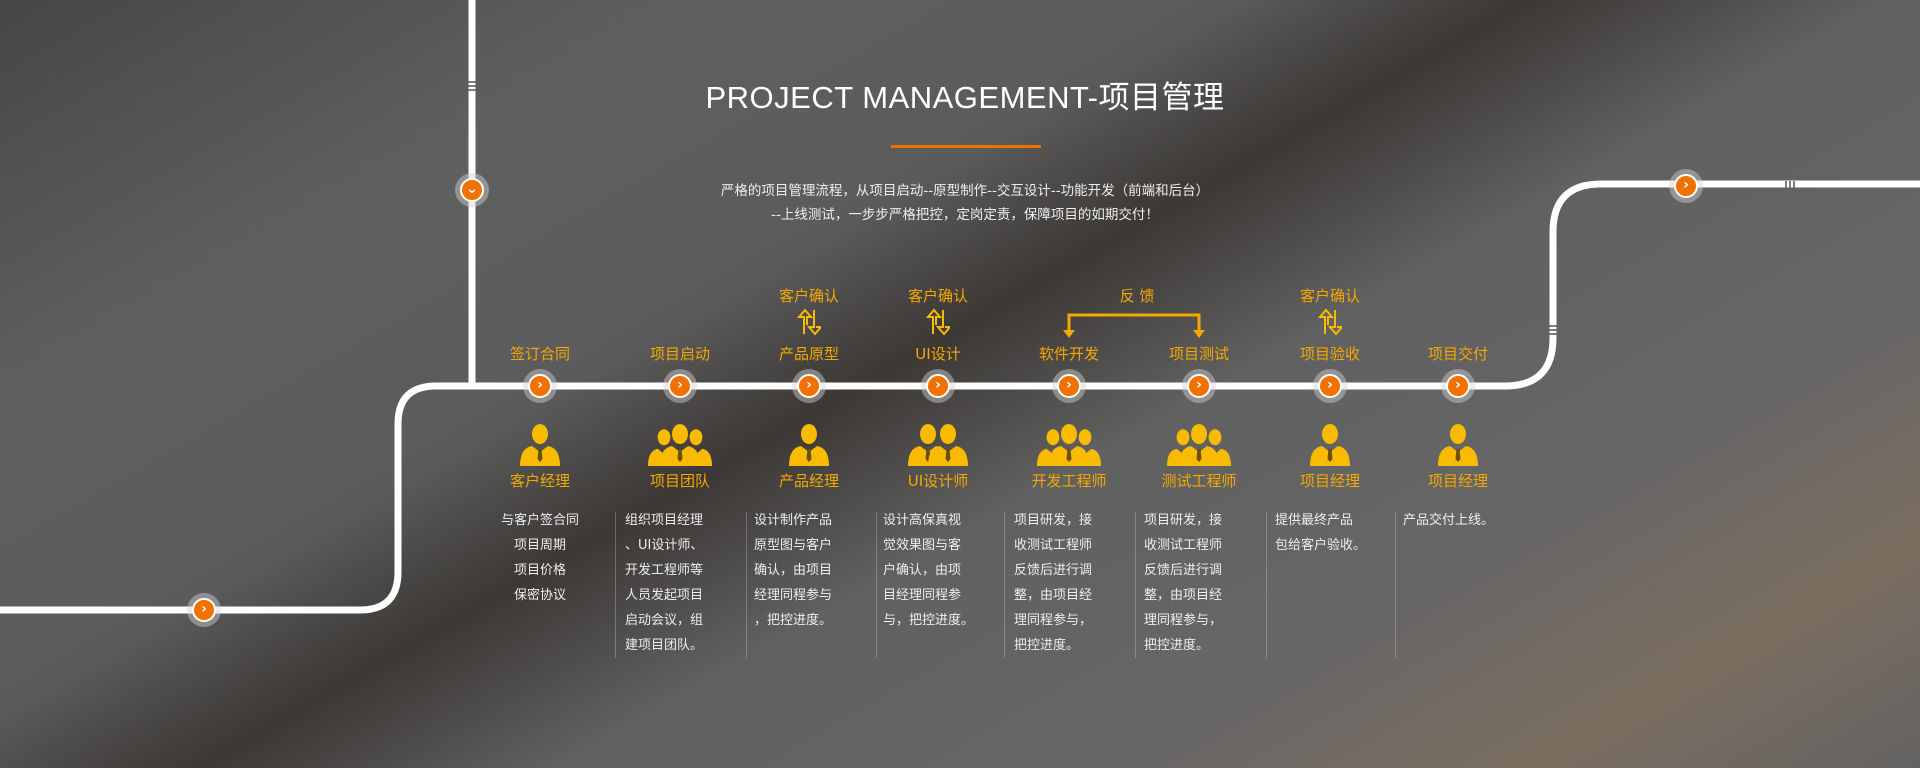  Describe the element at coordinates (539, 520) in the screenshot. I see `description-line: 与客户签合同` at that location.